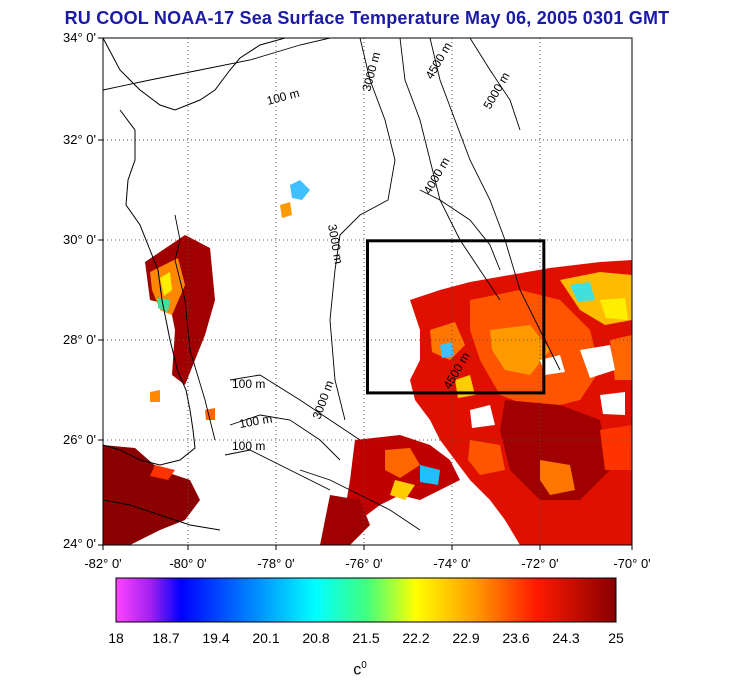 This screenshot has width=734, height=680. What do you see at coordinates (216, 638) in the screenshot?
I see `colorbar-tick: 19.4` at bounding box center [216, 638].